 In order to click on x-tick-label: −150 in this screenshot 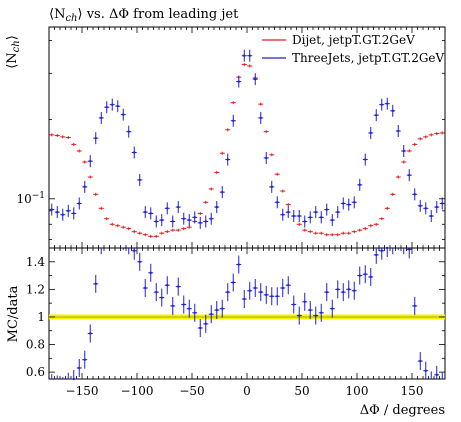, I will do `click(82, 391)`.